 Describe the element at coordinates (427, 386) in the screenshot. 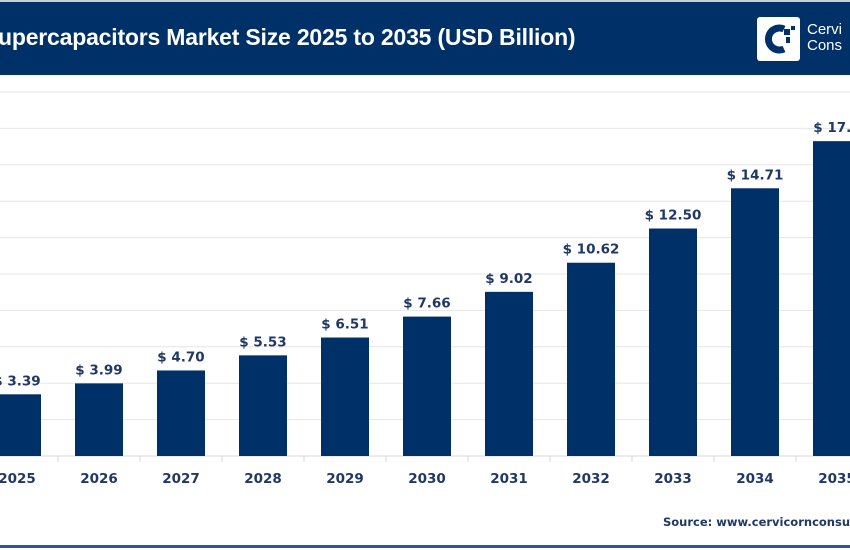

I see `bar-2030` at that location.